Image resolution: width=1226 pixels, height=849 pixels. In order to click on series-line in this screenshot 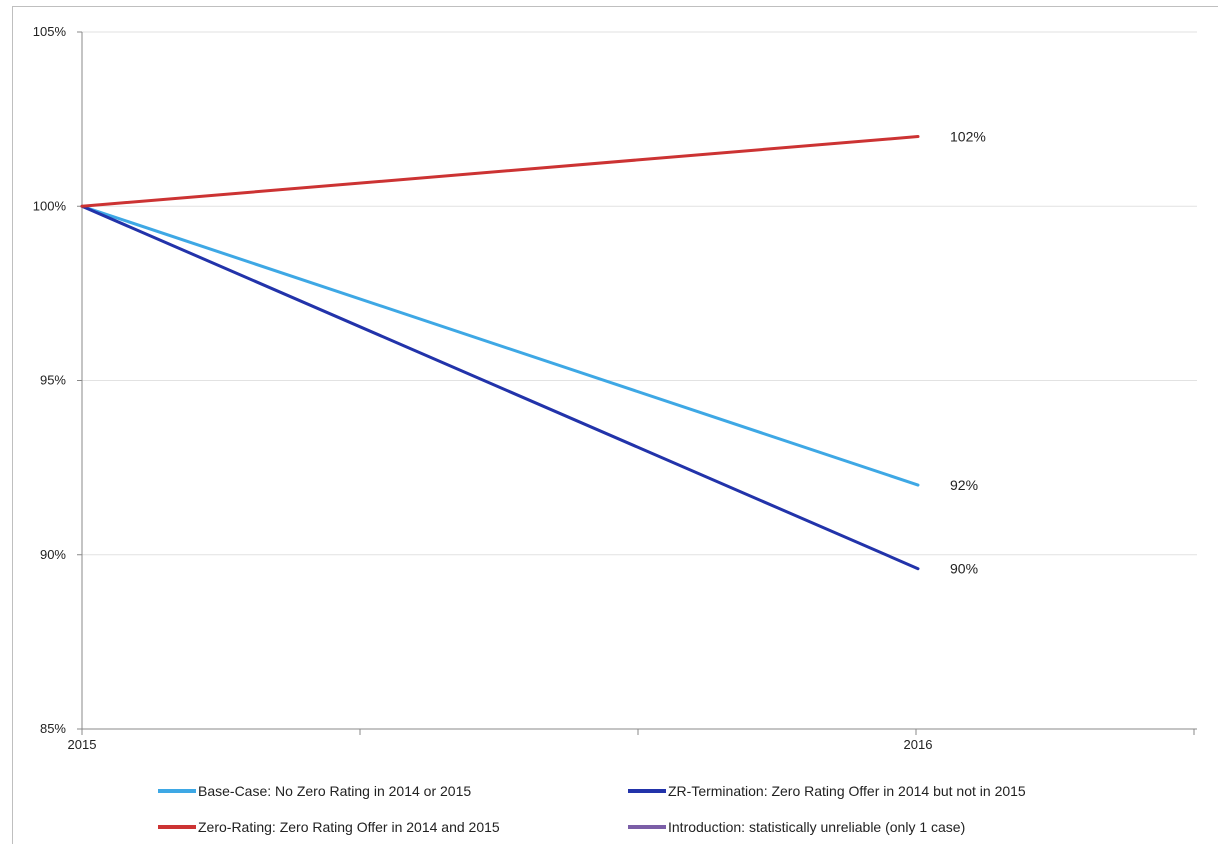, I will do `click(500, 171)`.